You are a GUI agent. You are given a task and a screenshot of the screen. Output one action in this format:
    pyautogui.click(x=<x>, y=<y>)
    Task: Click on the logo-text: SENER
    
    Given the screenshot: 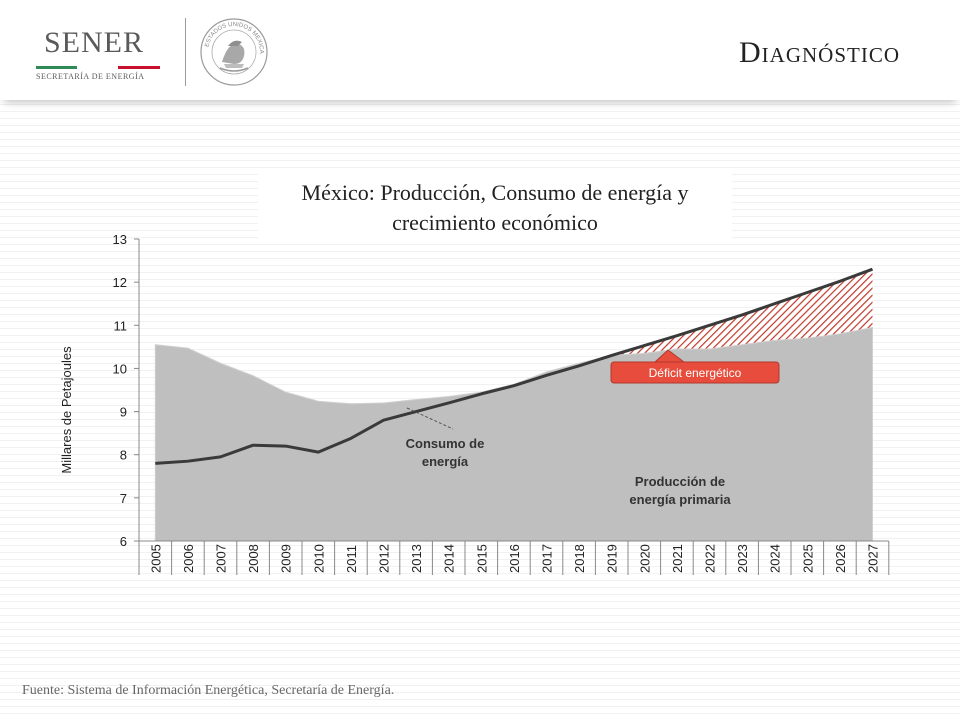 What is the action you would take?
    pyautogui.click(x=94, y=42)
    